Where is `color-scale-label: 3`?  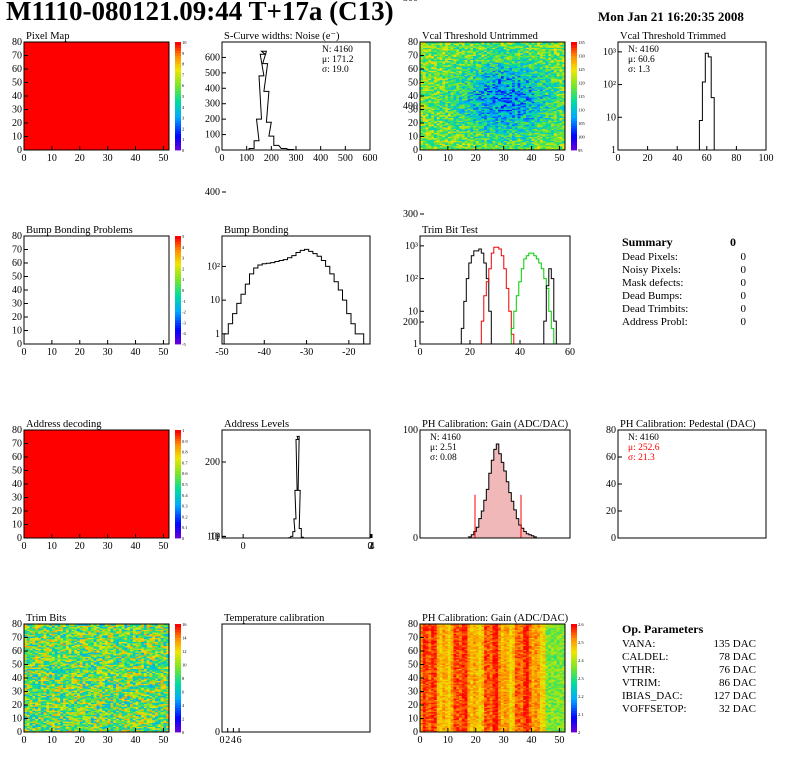 color-scale-label: 3 is located at coordinates (183, 258).